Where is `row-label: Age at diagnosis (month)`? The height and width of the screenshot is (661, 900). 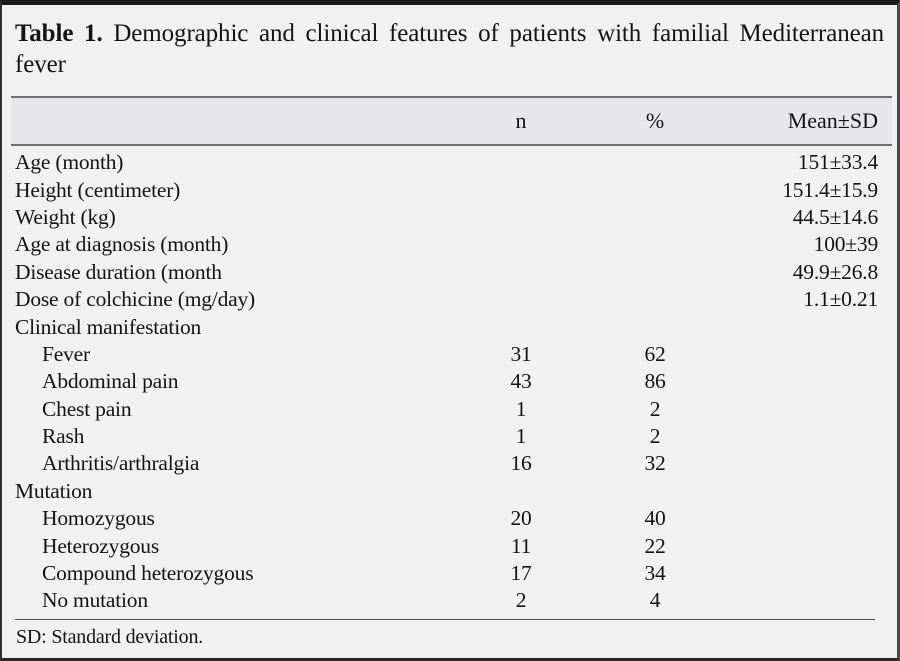 row-label: Age at diagnosis (month) is located at coordinates (122, 244).